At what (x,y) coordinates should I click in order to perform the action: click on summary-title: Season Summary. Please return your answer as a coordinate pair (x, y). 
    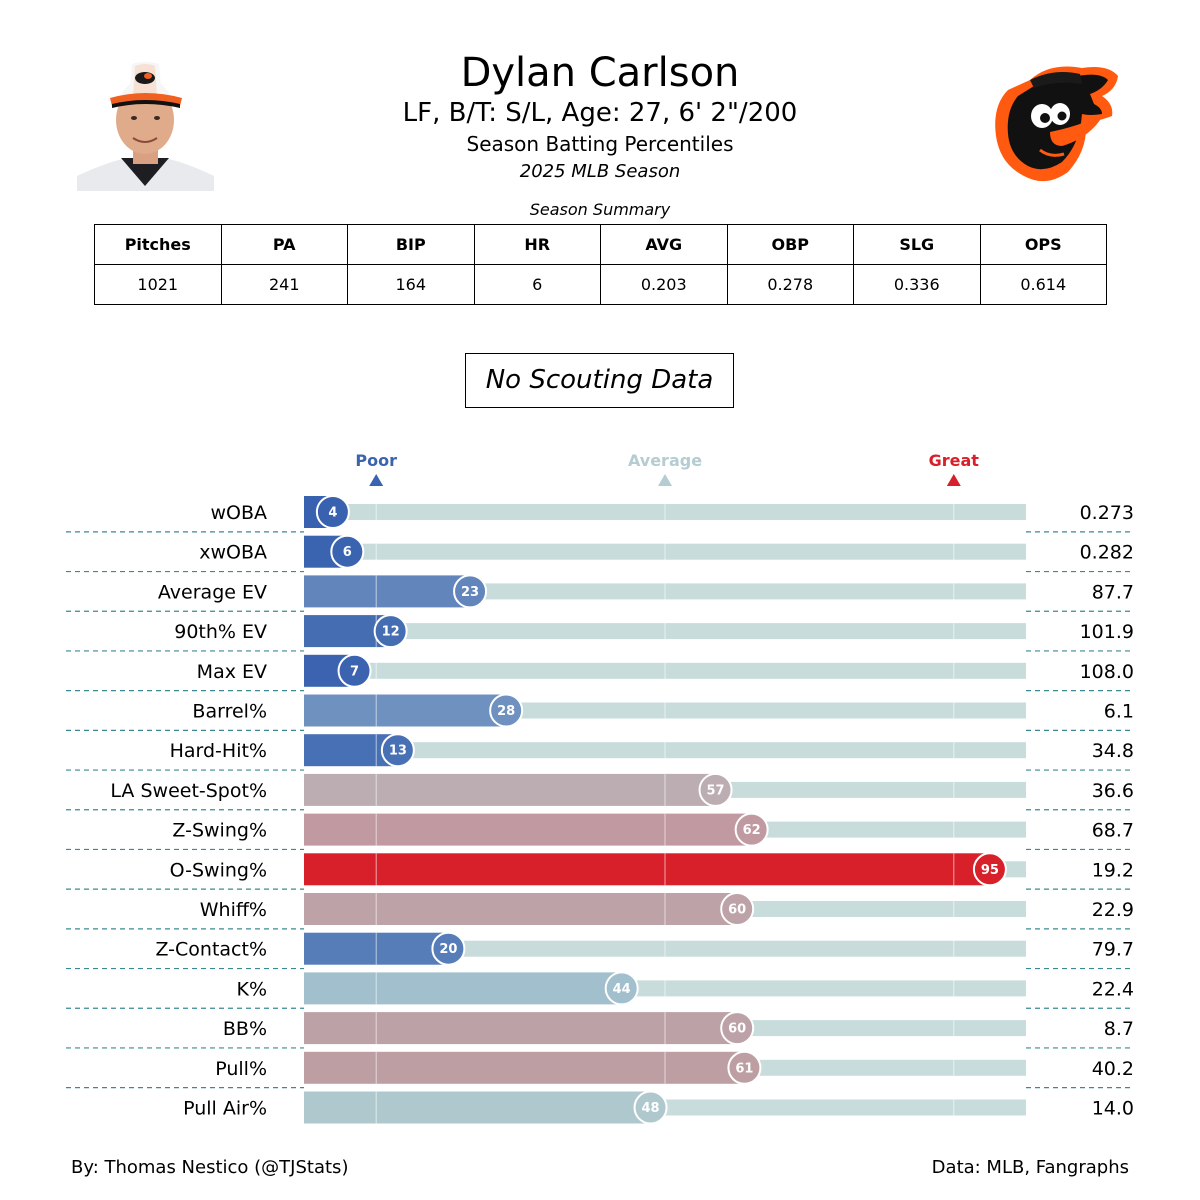
    Looking at the image, I should click on (600, 209).